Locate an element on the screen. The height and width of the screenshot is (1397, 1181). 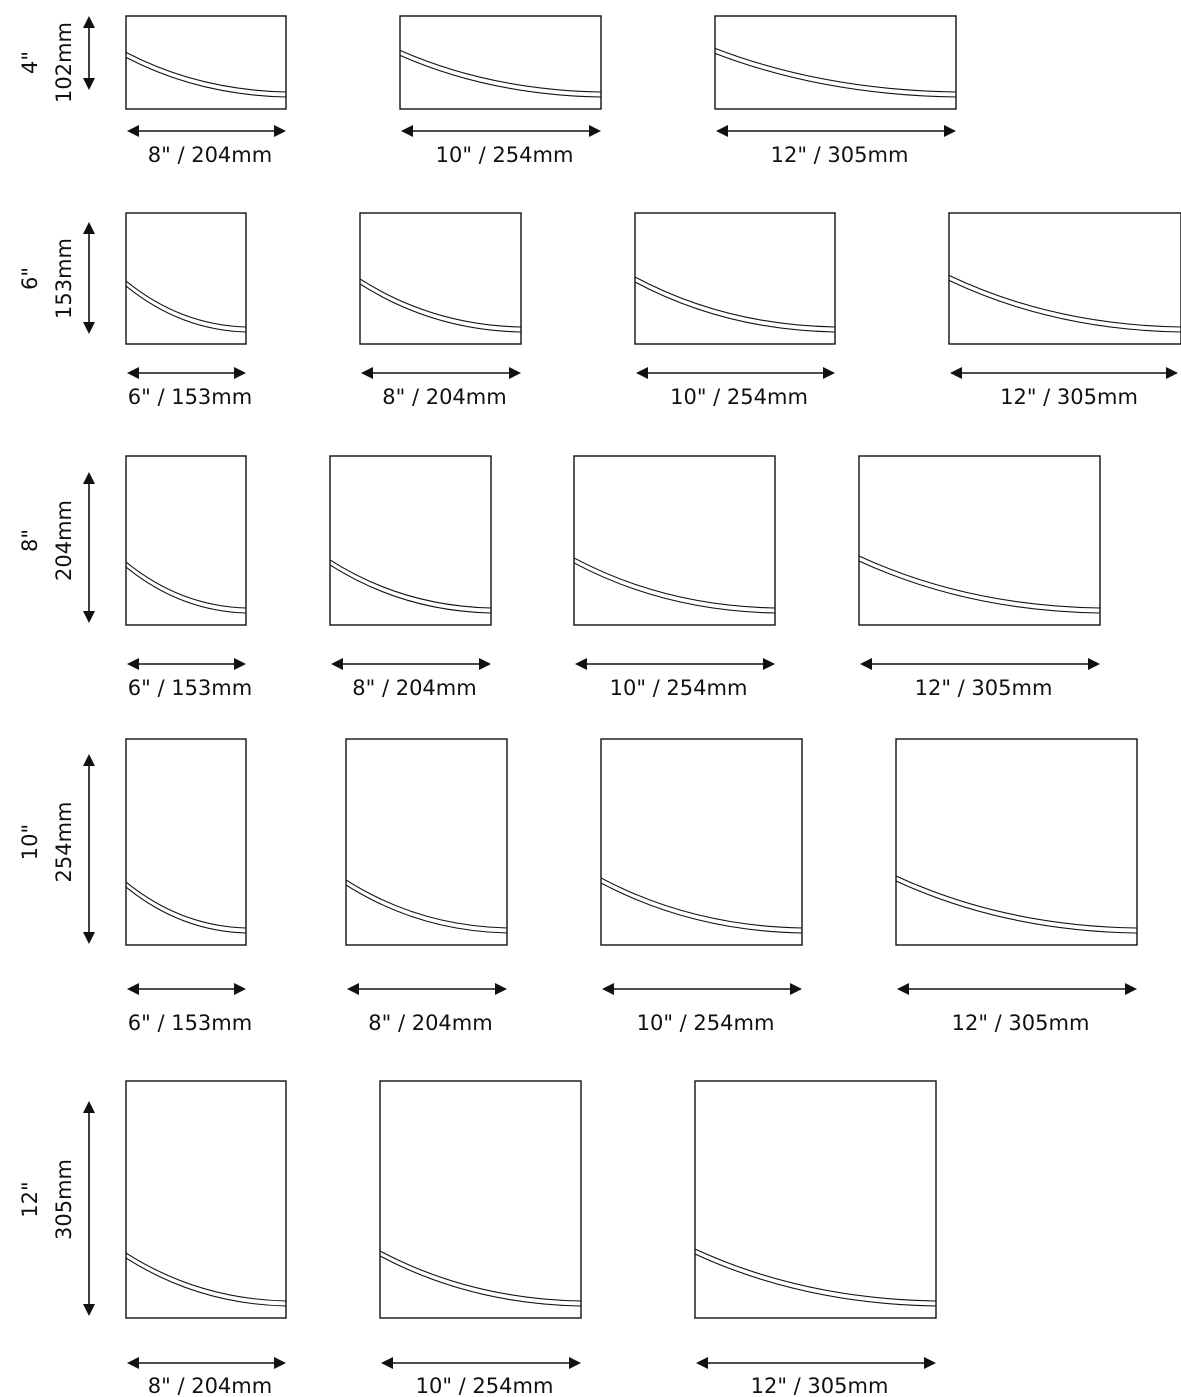
height-label-inch: 4" is located at coordinates (30, 62).